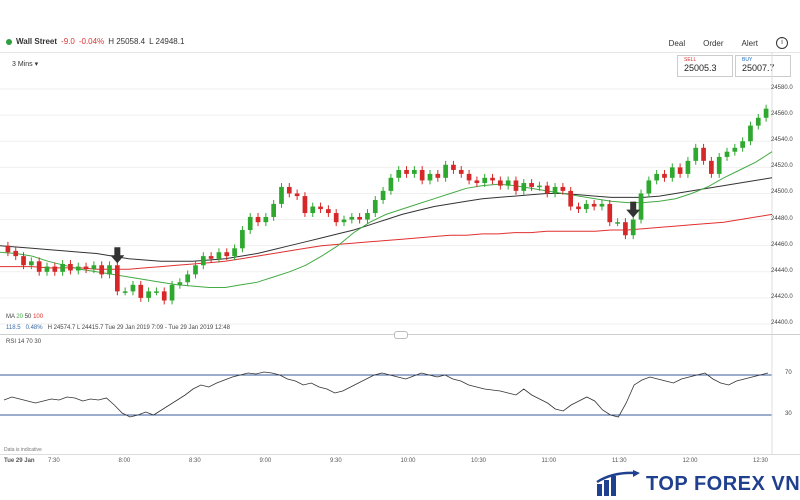 The height and width of the screenshot is (500, 800). Describe the element at coordinates (20, 317) in the screenshot. I see `ma20-label: 20` at that location.